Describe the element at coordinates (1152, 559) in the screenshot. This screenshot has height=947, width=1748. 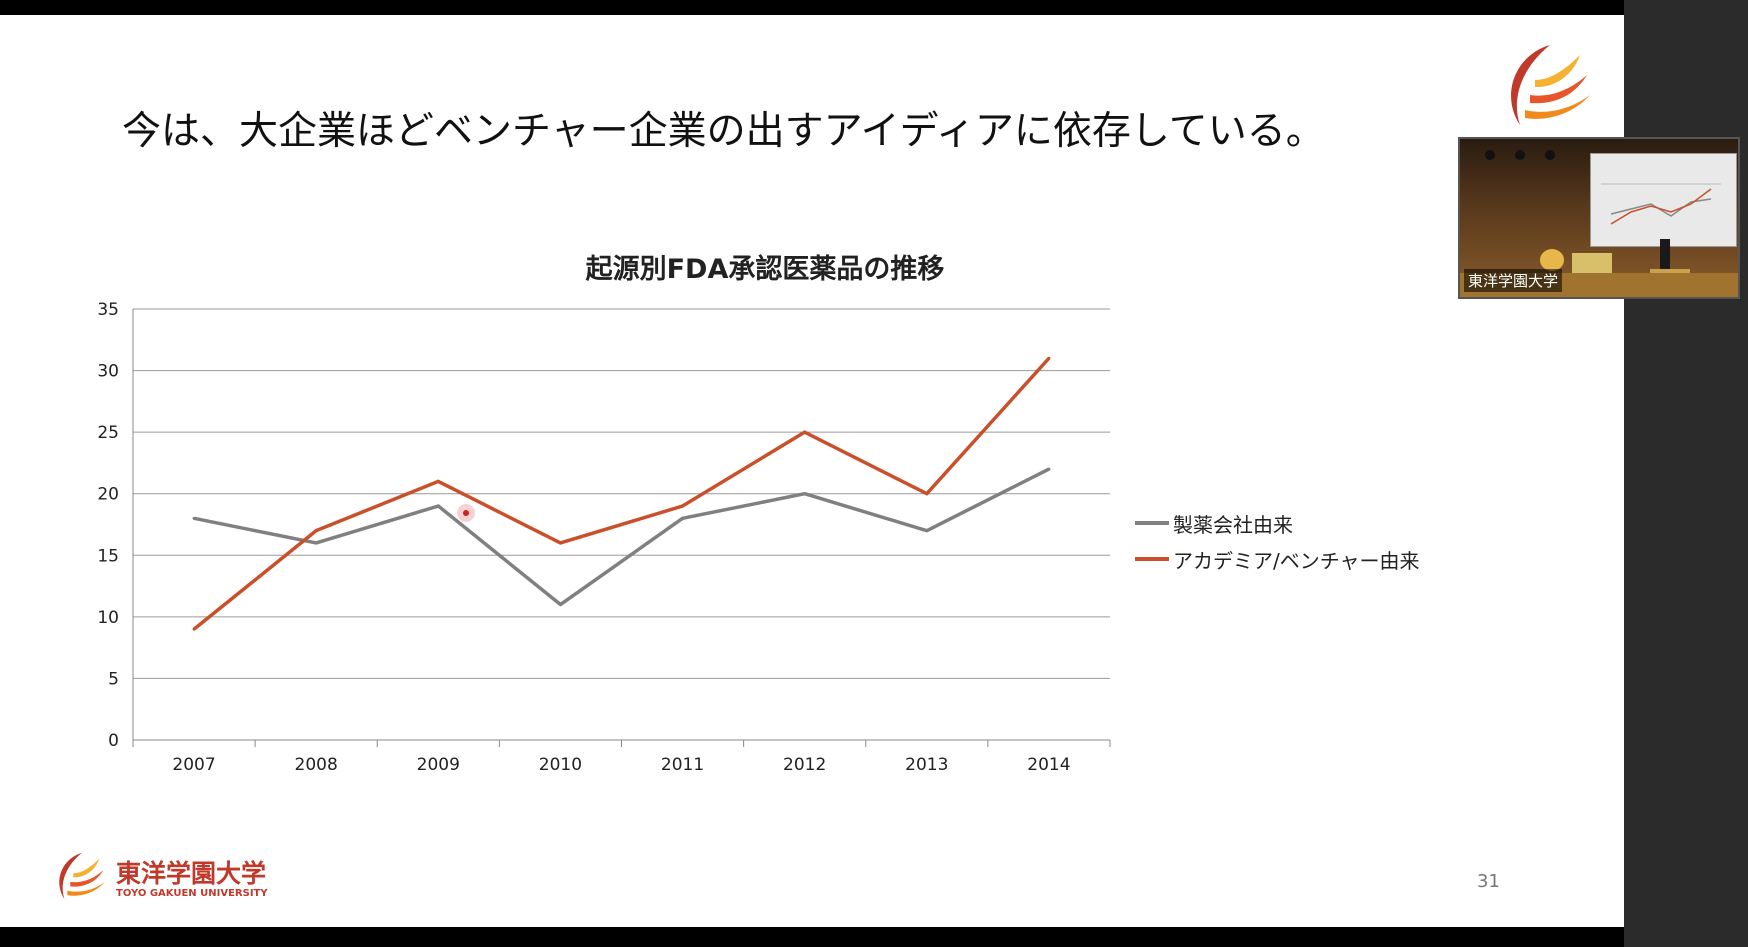
I see `legend-swatch-academia` at that location.